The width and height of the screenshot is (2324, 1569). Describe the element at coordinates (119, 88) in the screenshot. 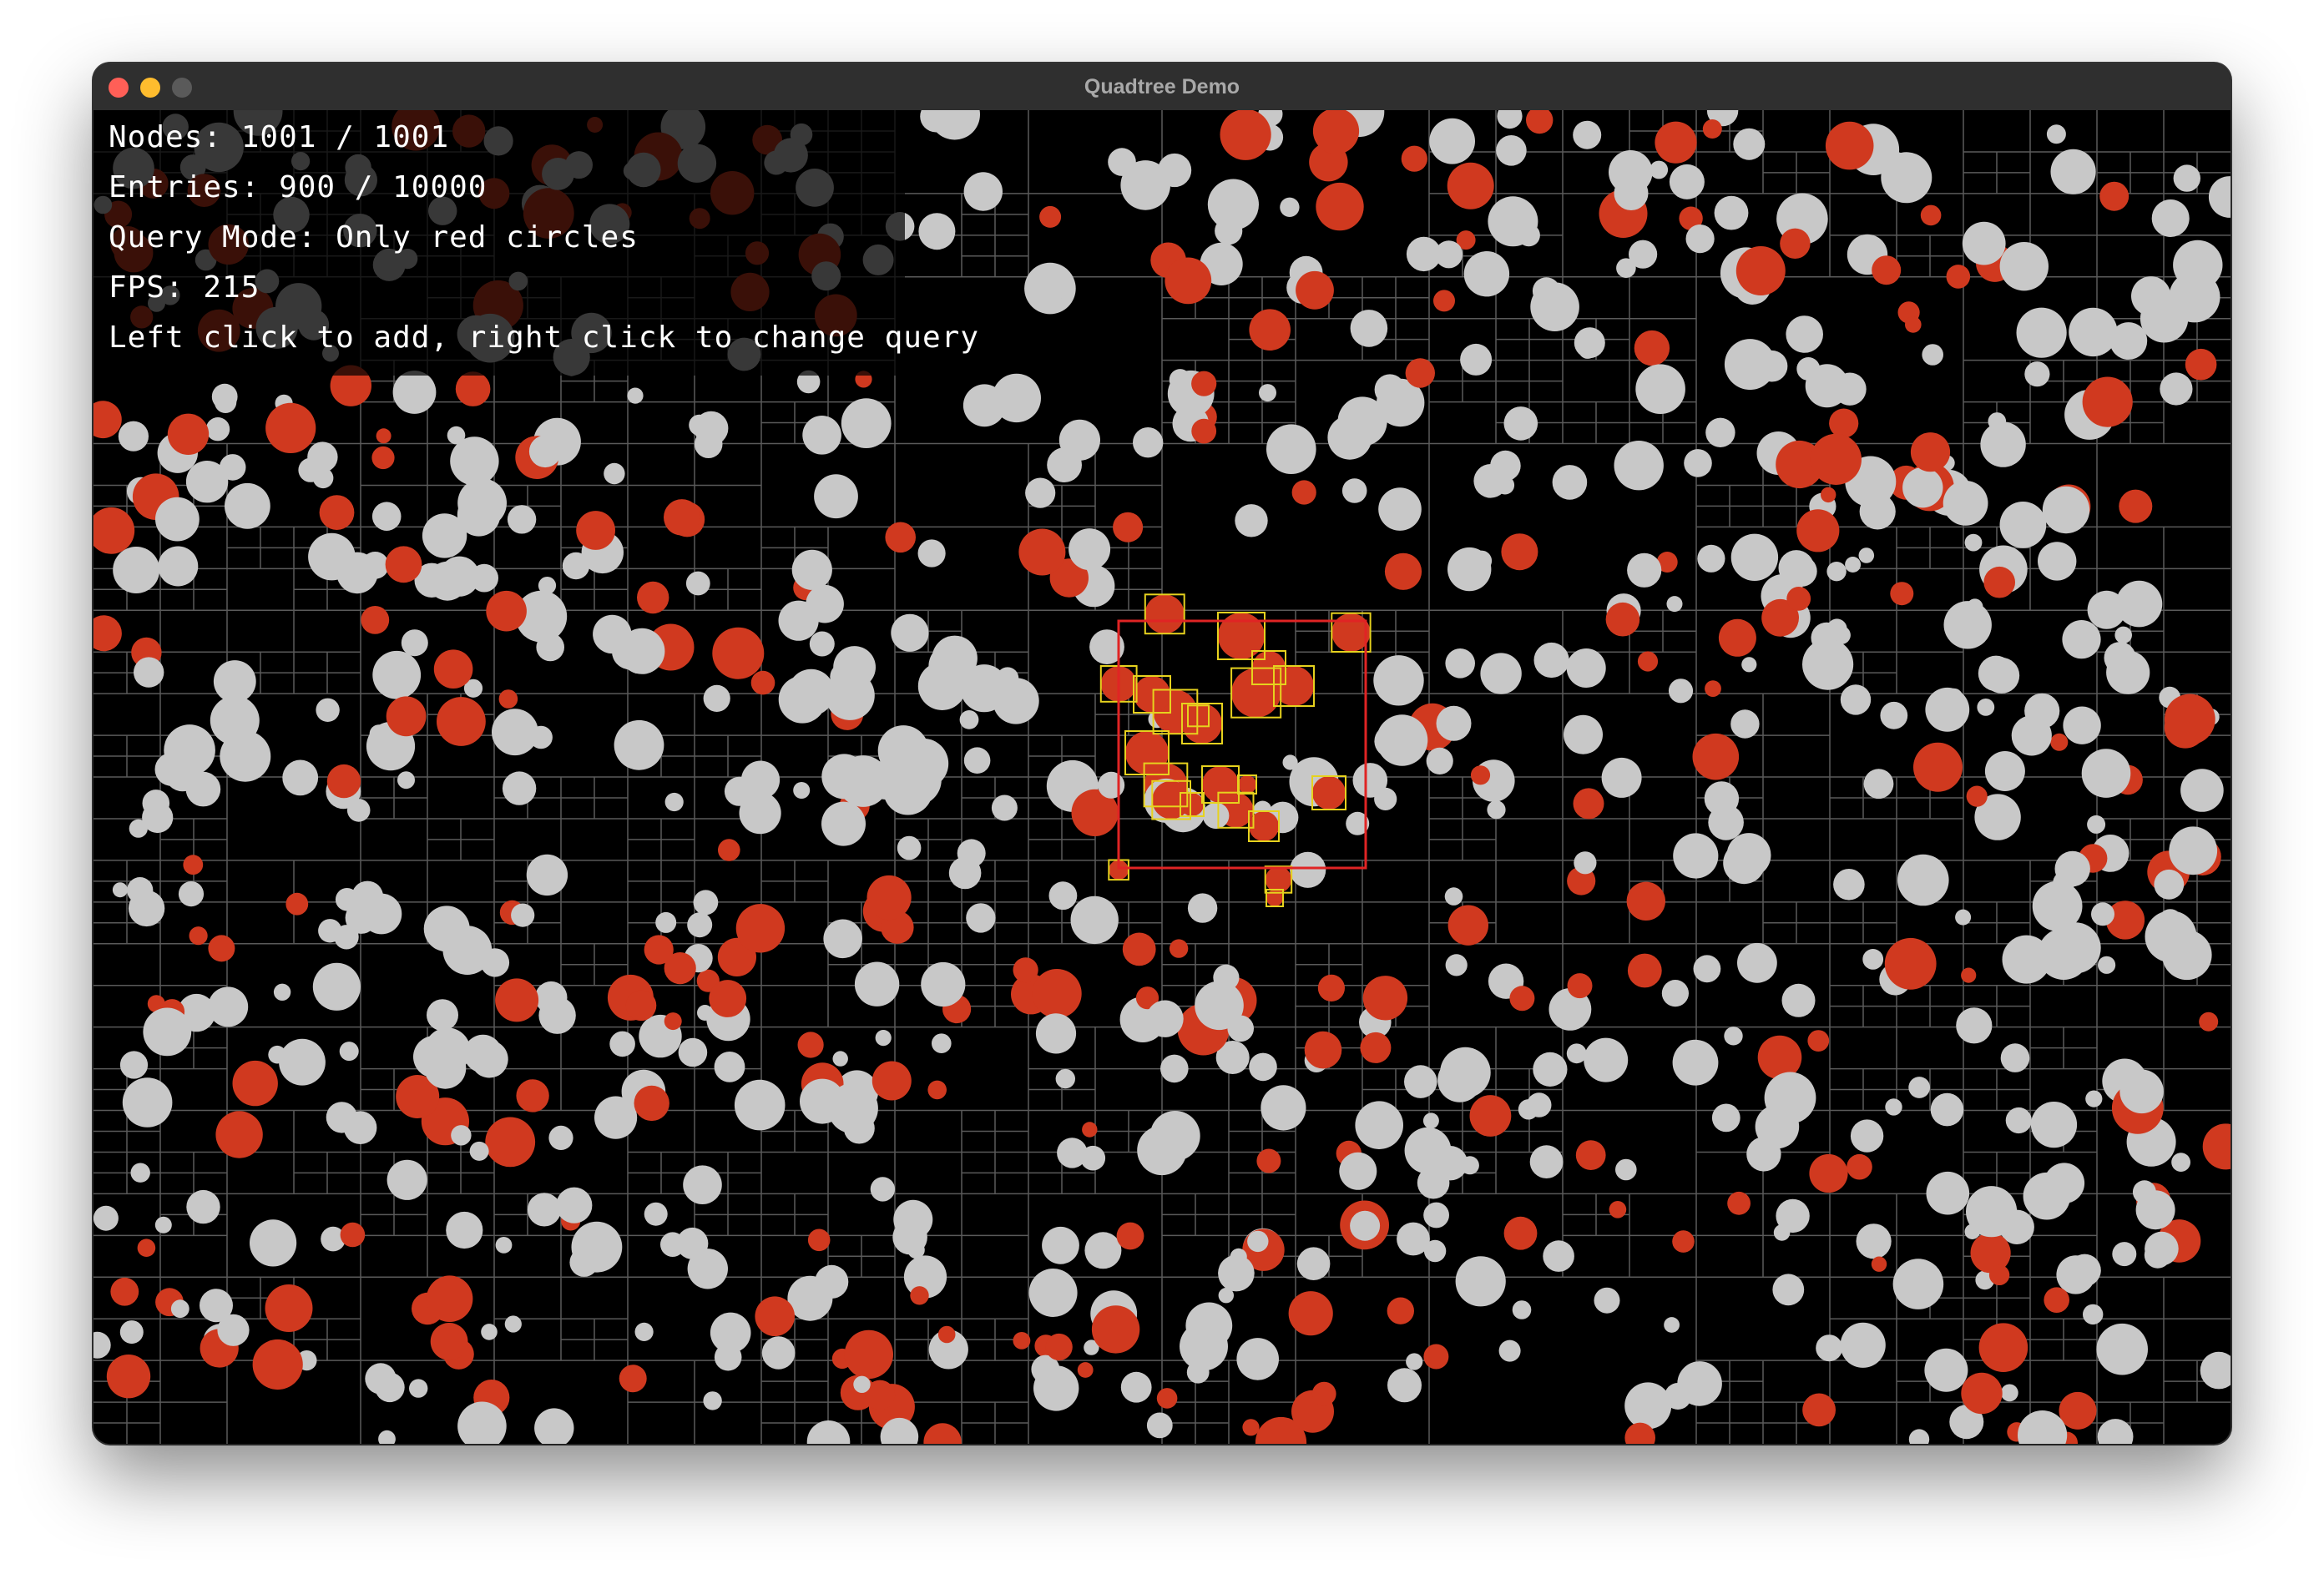

I see `close-button-icon` at that location.